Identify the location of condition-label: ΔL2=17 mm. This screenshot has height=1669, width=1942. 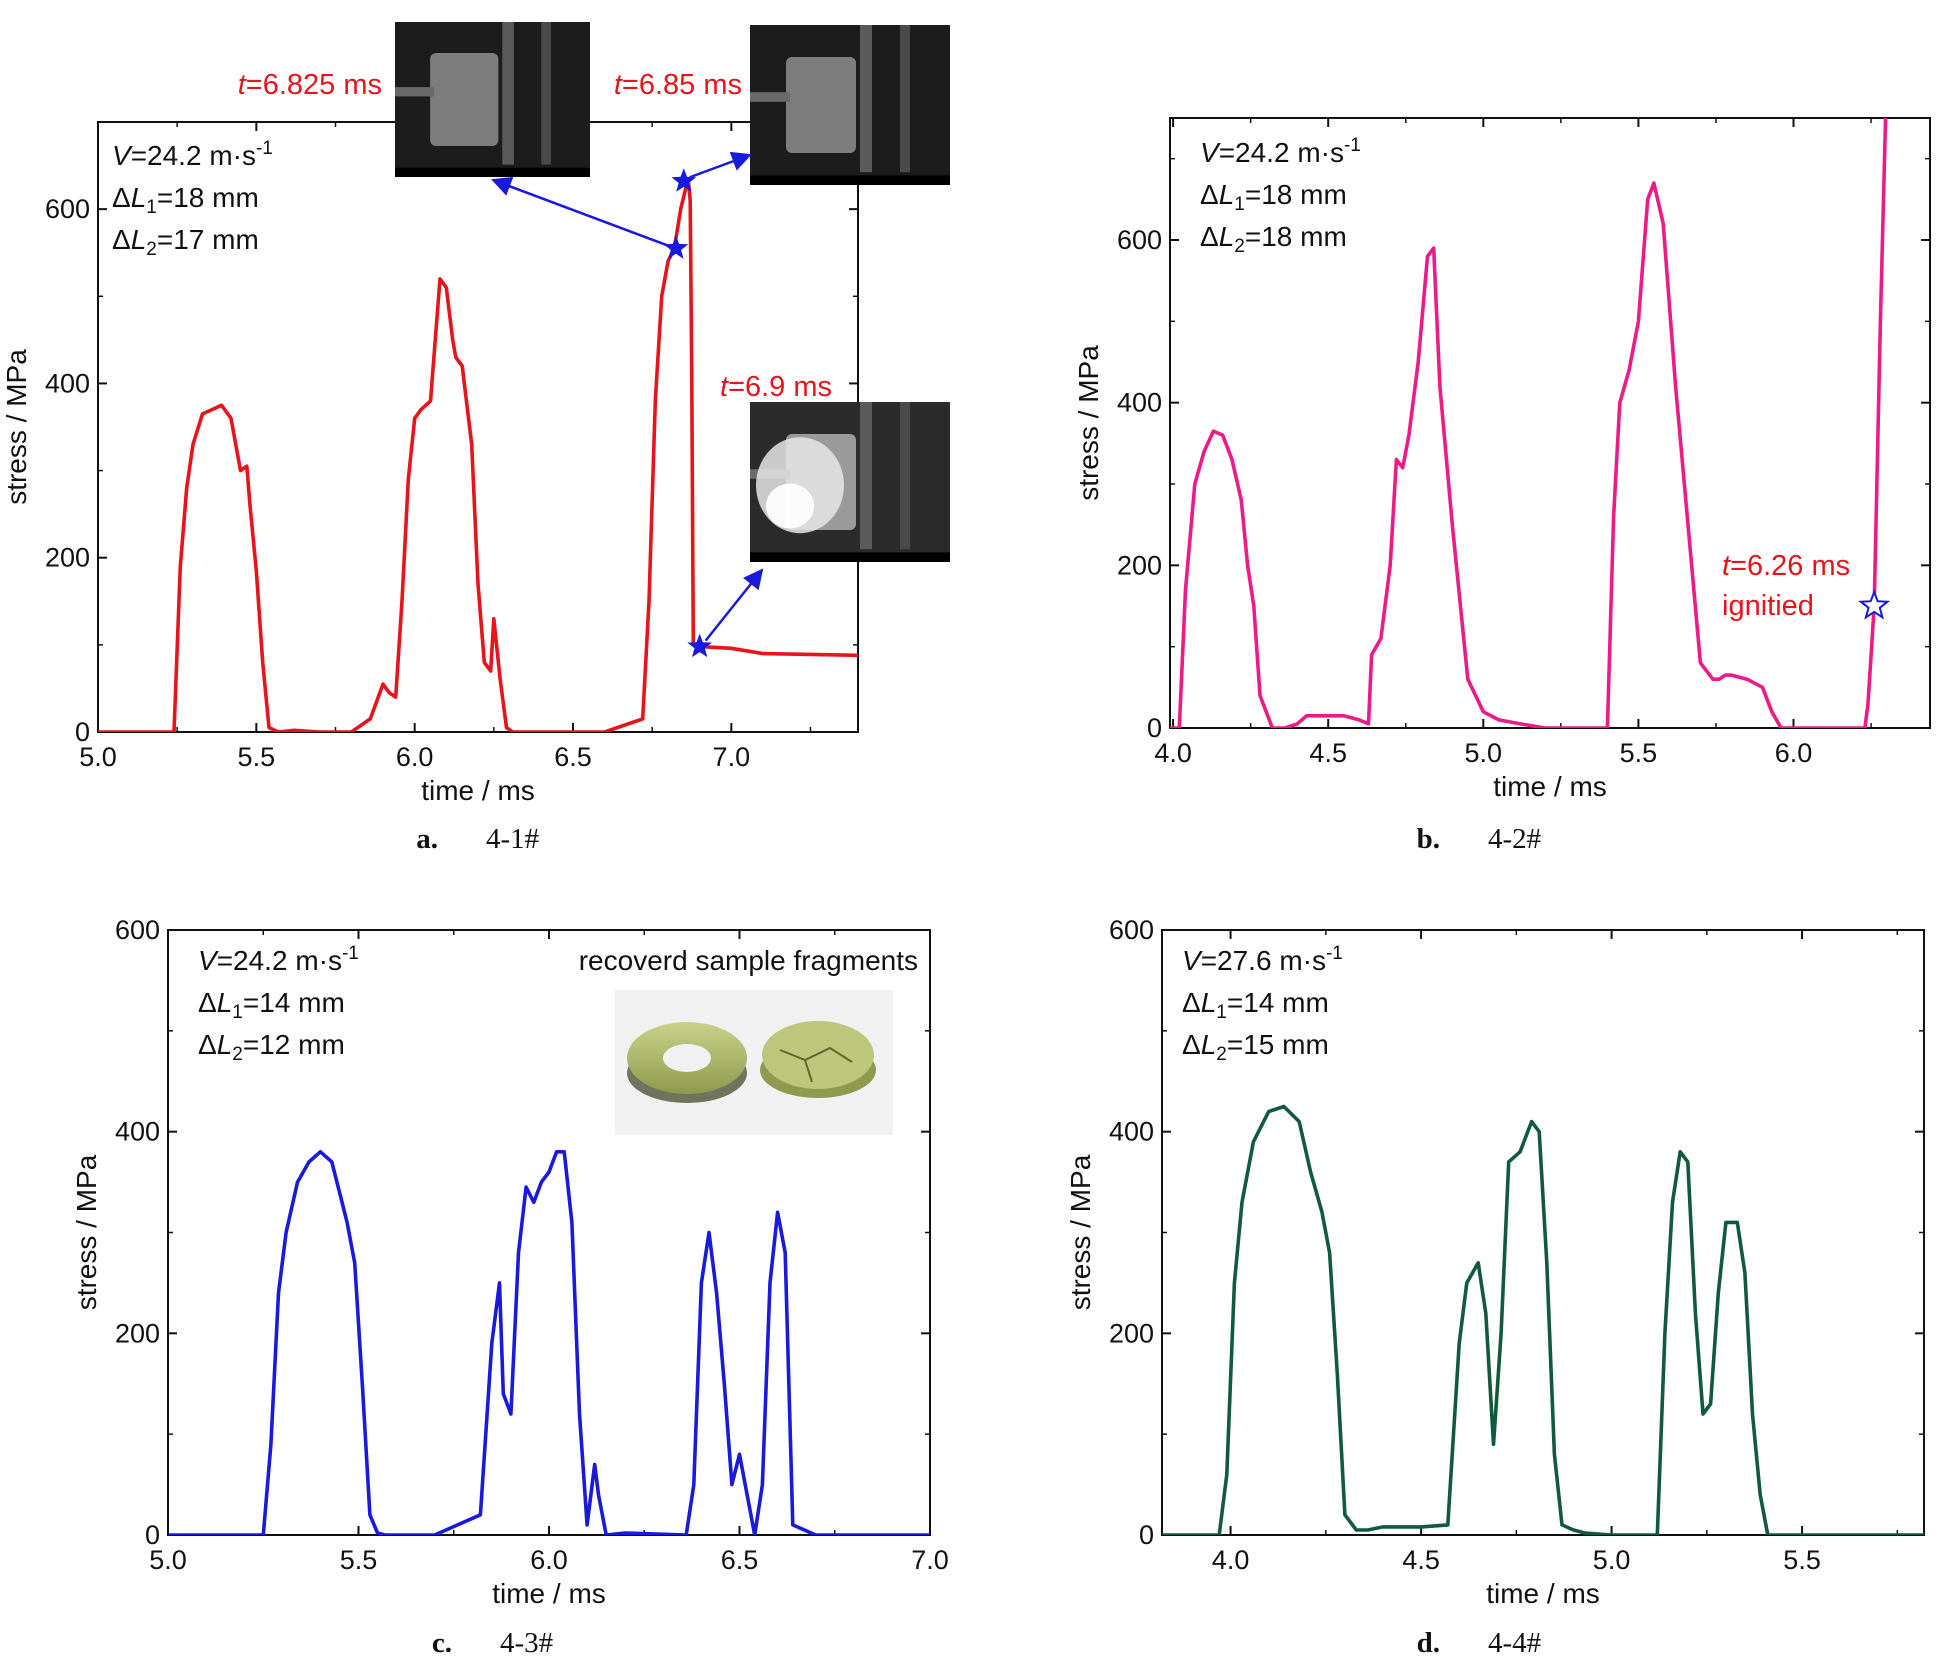
(185, 242).